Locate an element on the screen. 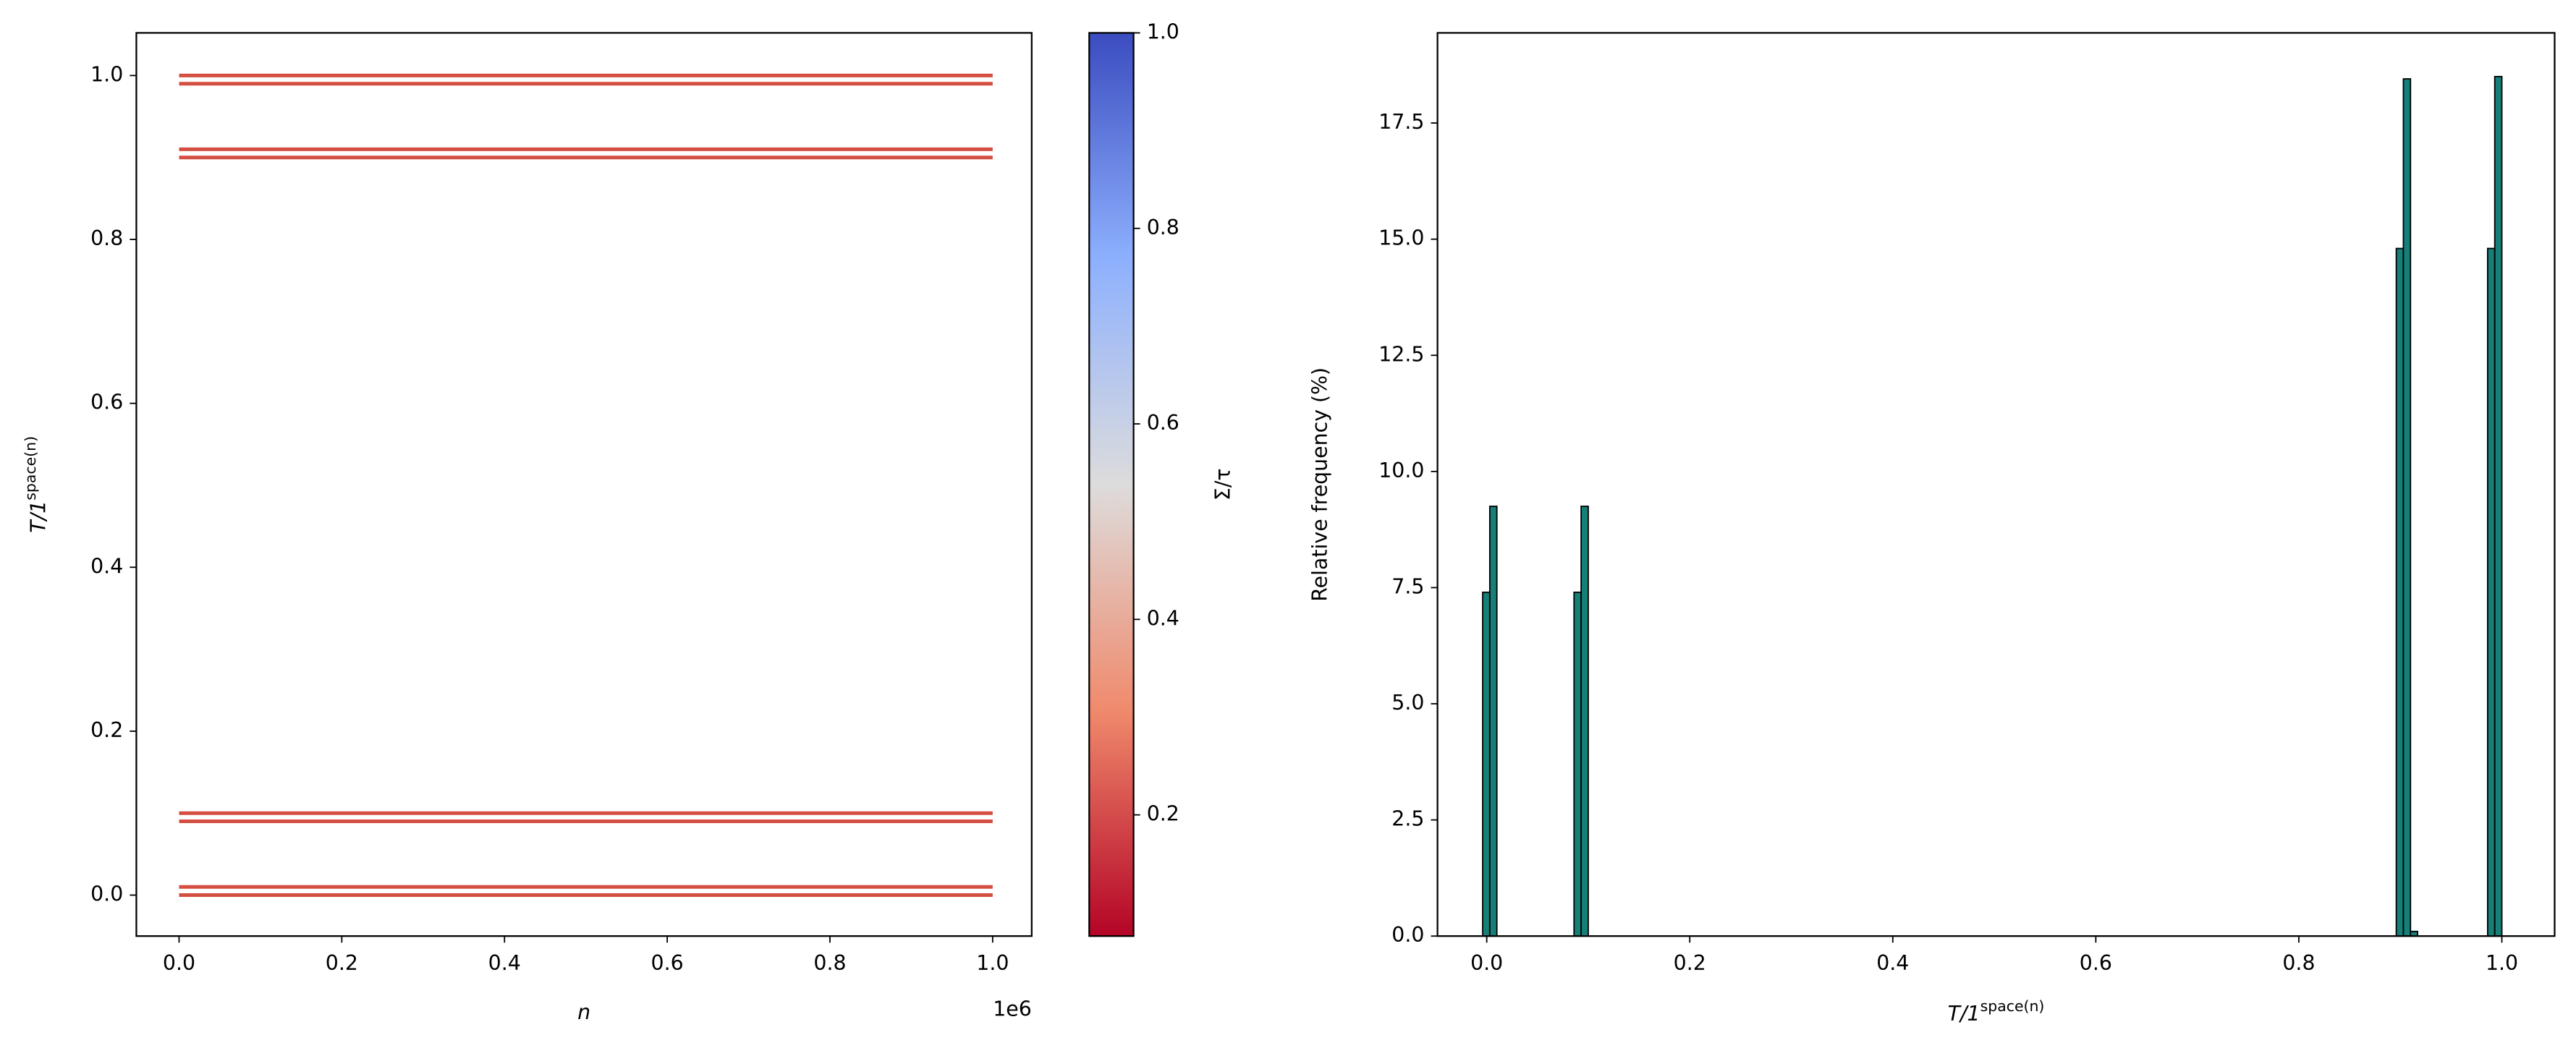 The image size is (2576, 1056). y-axis-label-sup: space(n) is located at coordinates (30, 468).